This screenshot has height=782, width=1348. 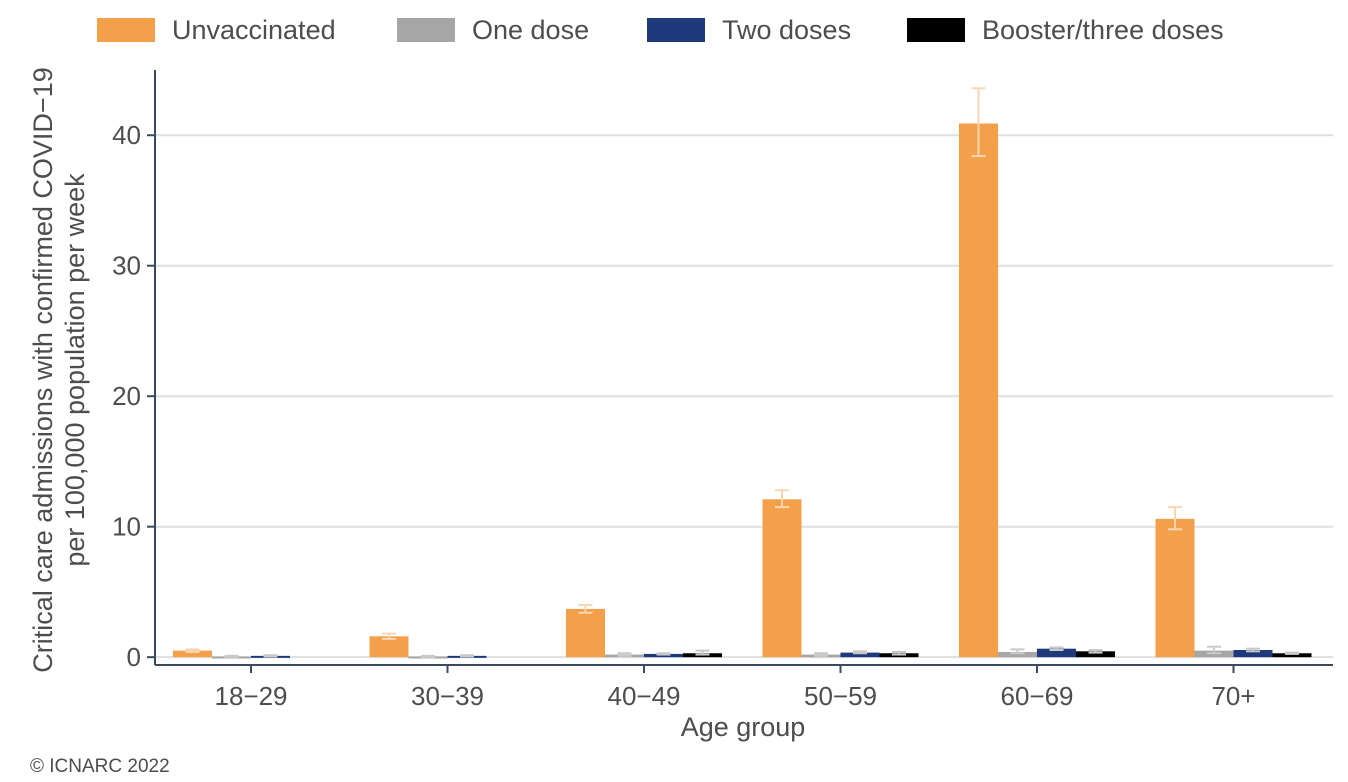 What do you see at coordinates (530, 30) in the screenshot?
I see `legend-label: One dose` at bounding box center [530, 30].